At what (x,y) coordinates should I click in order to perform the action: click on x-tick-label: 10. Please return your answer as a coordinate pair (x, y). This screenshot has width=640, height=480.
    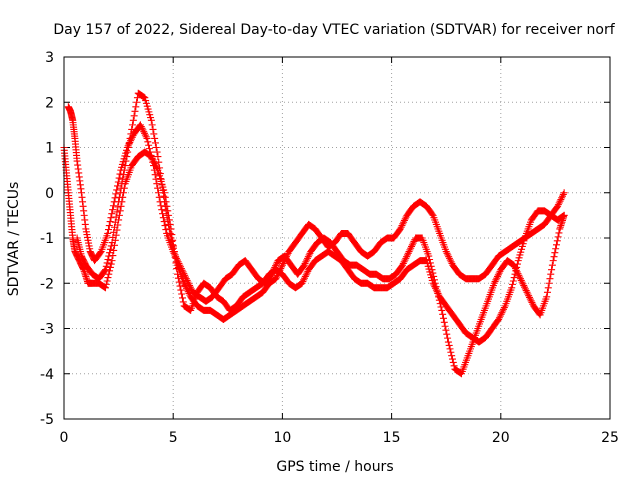
    Looking at the image, I should click on (282, 438).